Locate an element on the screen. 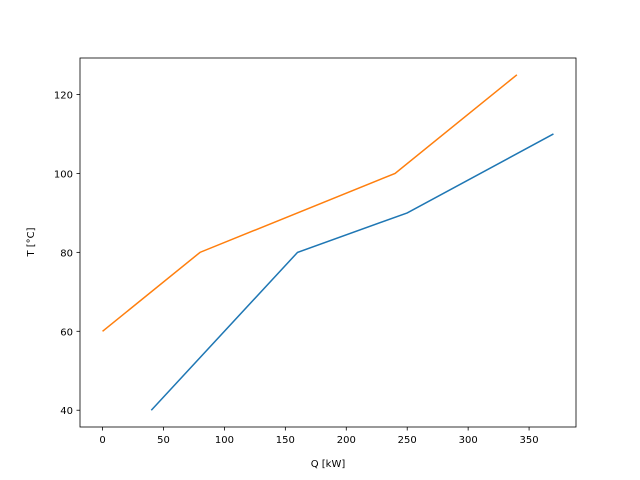 This screenshot has width=640, height=480. y-axis-label: T [°C] is located at coordinates (31, 242).